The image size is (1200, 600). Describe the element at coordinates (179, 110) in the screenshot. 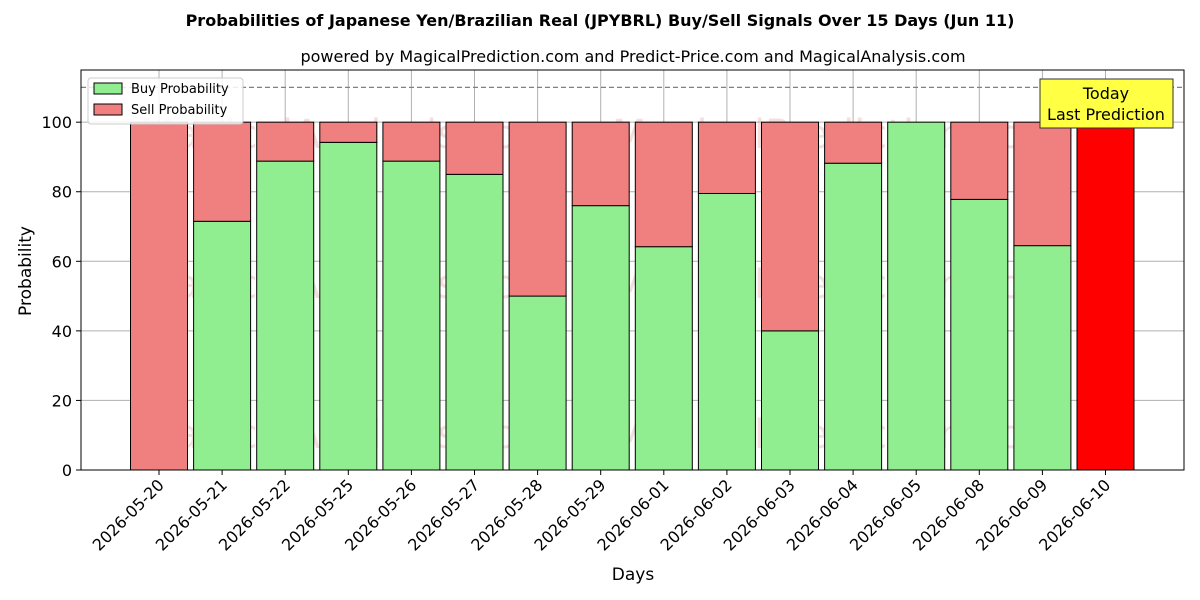

I see `legend-label-sell: Sell Probability` at that location.